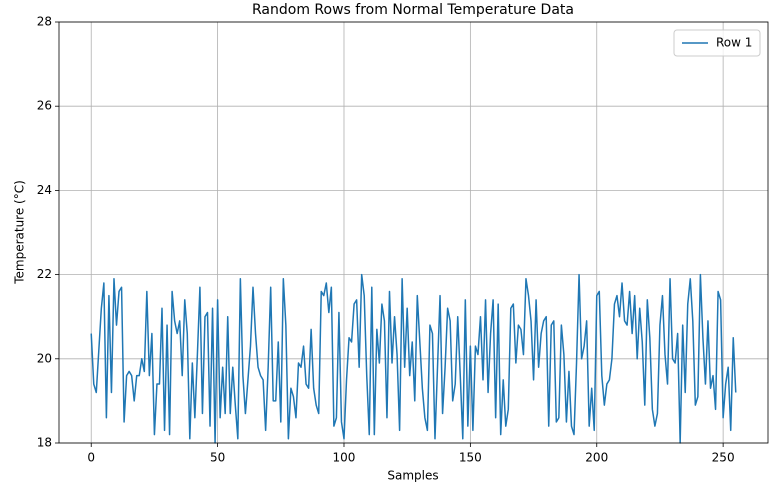  I want to click on x-tick-label: 200, so click(596, 458).